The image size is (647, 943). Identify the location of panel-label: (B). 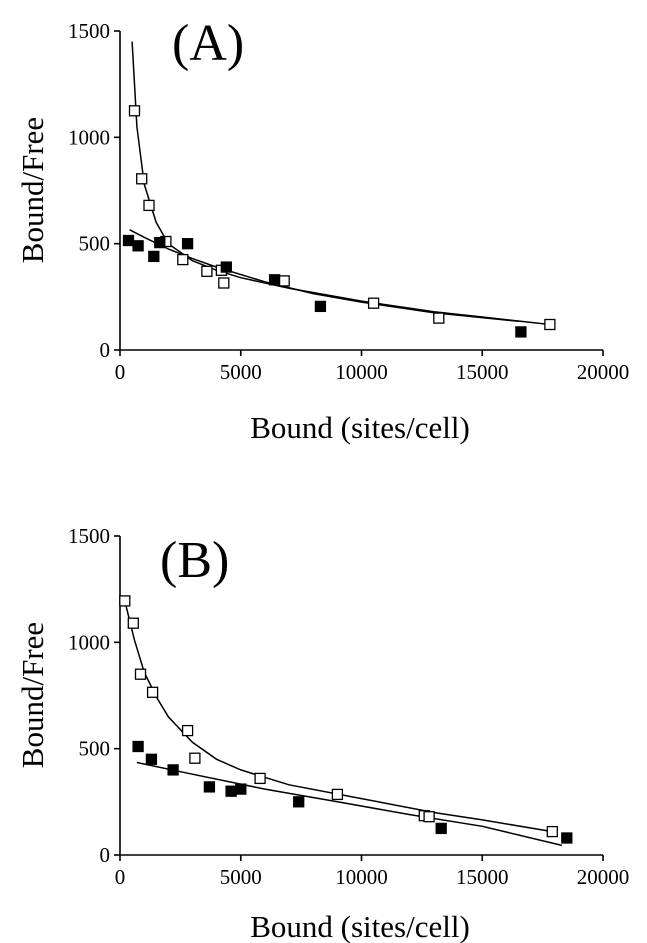
(194, 560).